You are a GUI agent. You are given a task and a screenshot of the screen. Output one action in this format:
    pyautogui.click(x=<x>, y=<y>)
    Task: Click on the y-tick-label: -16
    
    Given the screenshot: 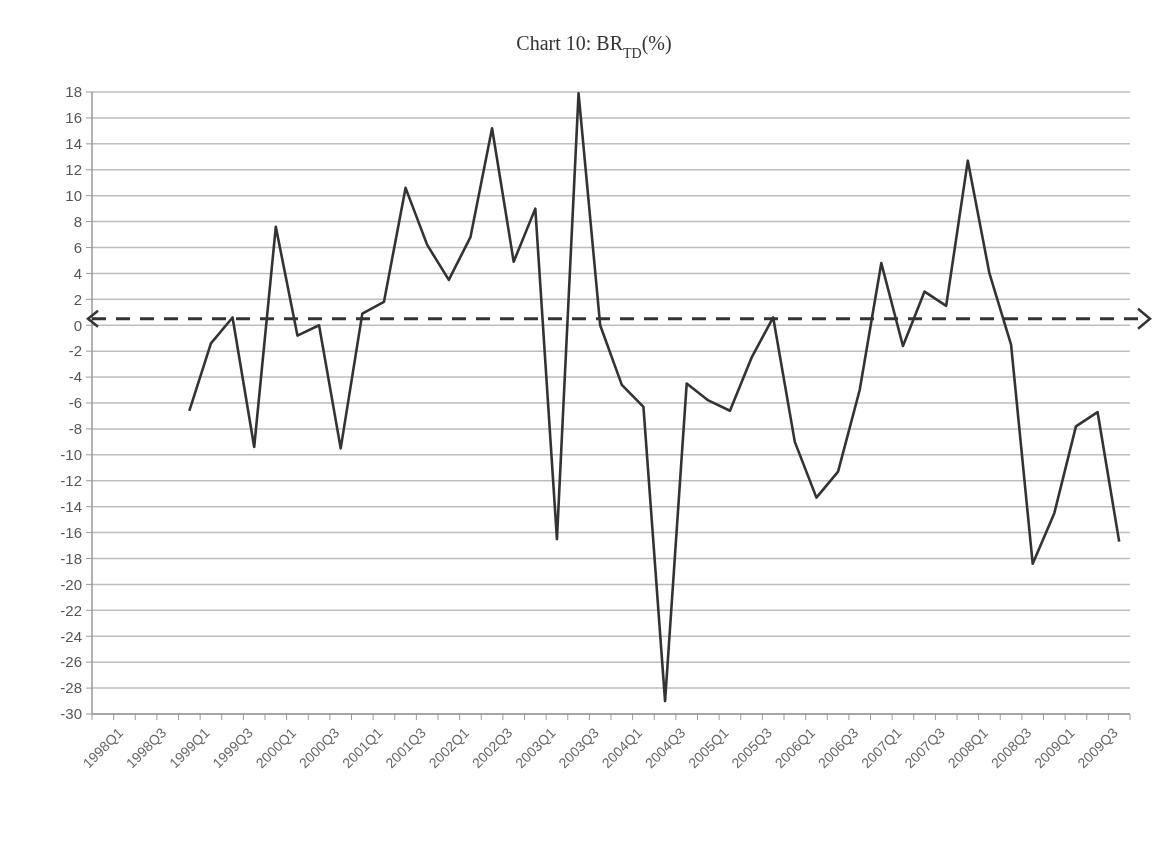 What is the action you would take?
    pyautogui.click(x=71, y=532)
    